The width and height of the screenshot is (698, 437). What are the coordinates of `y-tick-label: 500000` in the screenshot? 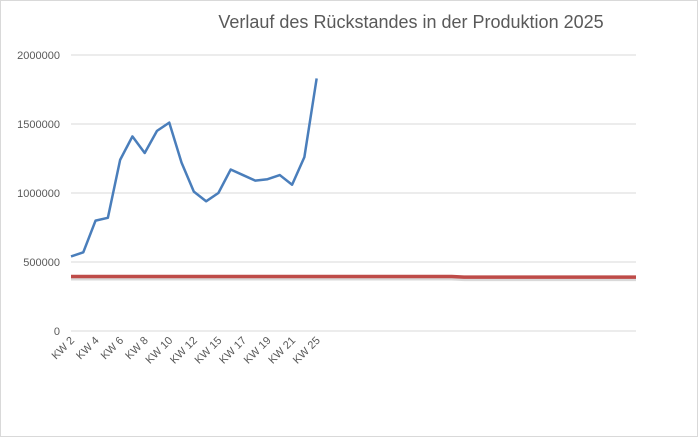 It's located at (41, 263).